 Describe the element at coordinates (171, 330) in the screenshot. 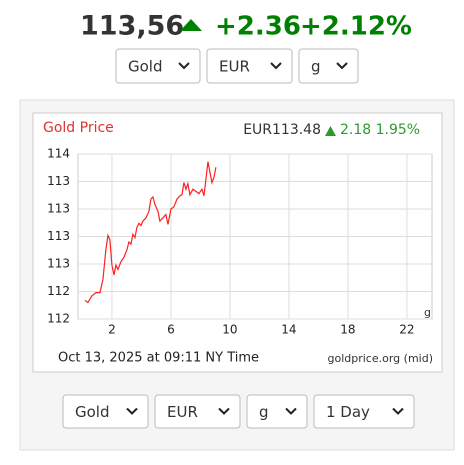

I see `x-tick-label: 6` at that location.